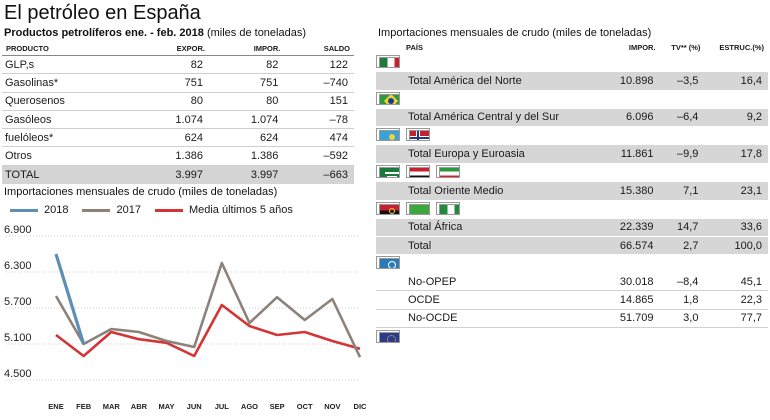 The image size is (770, 420). I want to click on cell-impor: 15.380, so click(632, 190).